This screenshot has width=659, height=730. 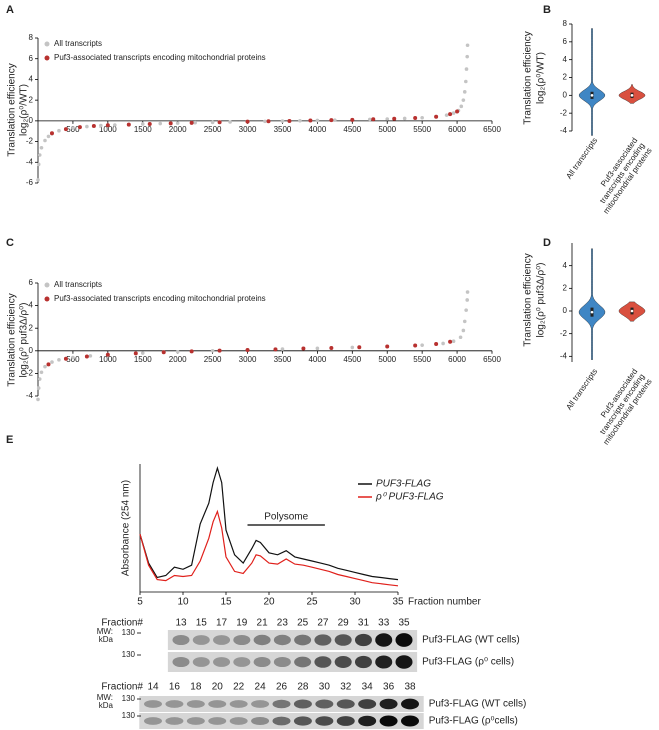 What do you see at coordinates (106, 705) in the screenshot?
I see `mw-unit: kDa` at bounding box center [106, 705].